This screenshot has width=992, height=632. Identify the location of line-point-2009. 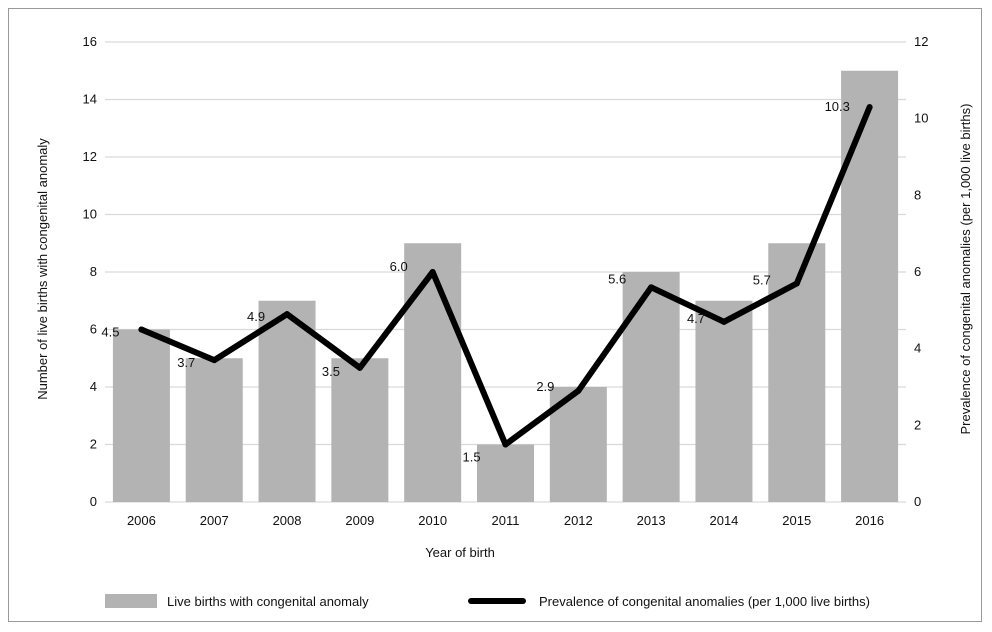
(359, 367).